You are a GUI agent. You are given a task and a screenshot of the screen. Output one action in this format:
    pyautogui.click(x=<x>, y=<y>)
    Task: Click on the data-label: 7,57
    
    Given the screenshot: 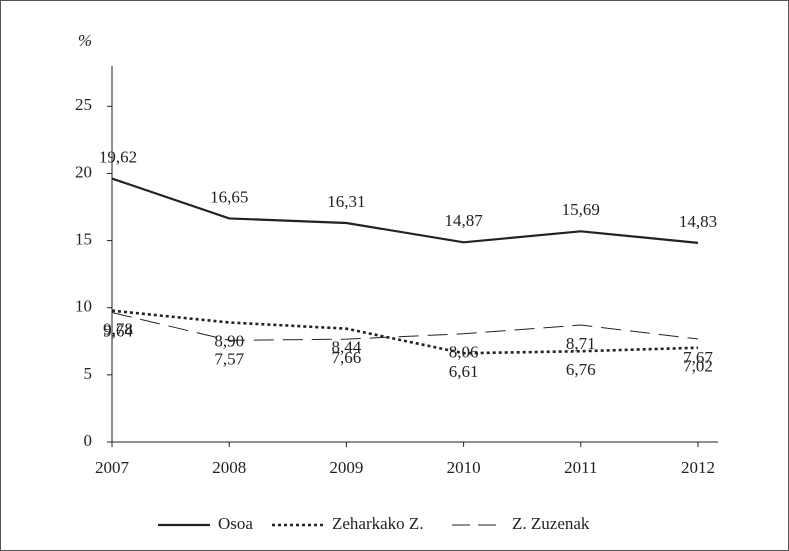 What is the action you would take?
    pyautogui.click(x=229, y=358)
    